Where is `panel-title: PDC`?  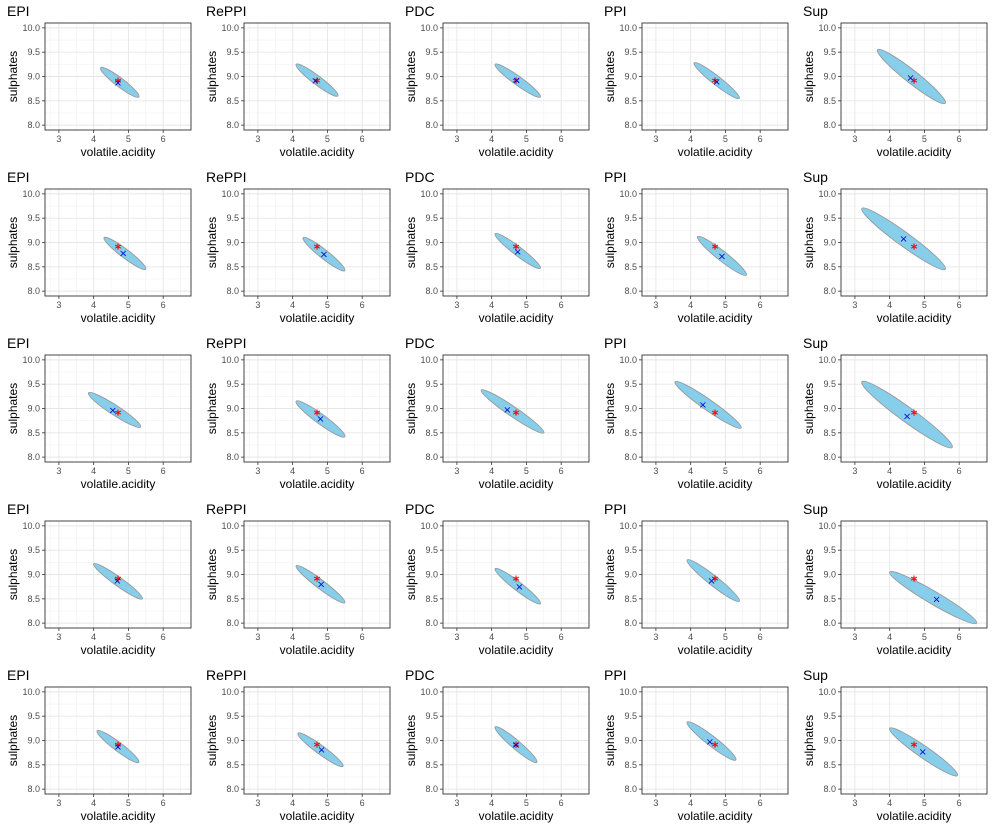 panel-title: PDC is located at coordinates (420, 509).